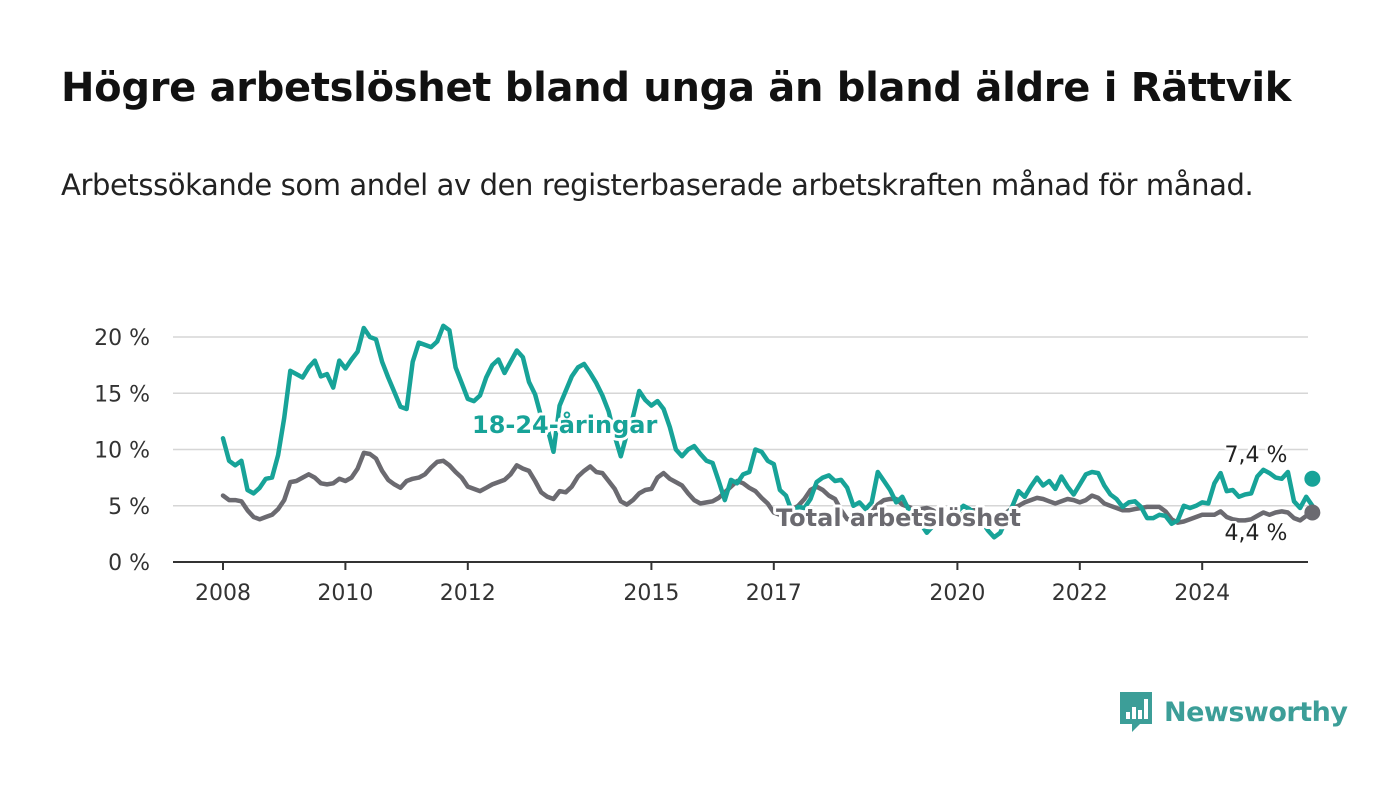 The image size is (1400, 794). I want to click on y-tick-label: 15 %, so click(122, 394).